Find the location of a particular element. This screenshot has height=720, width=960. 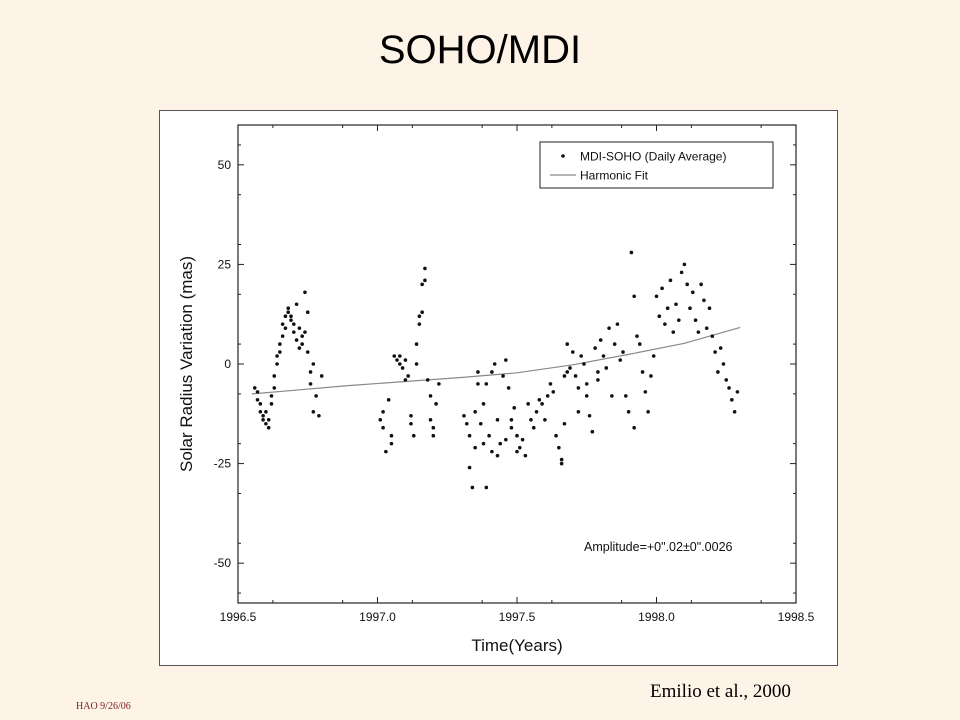

x-tick-label: 1998.0 is located at coordinates (656, 617).